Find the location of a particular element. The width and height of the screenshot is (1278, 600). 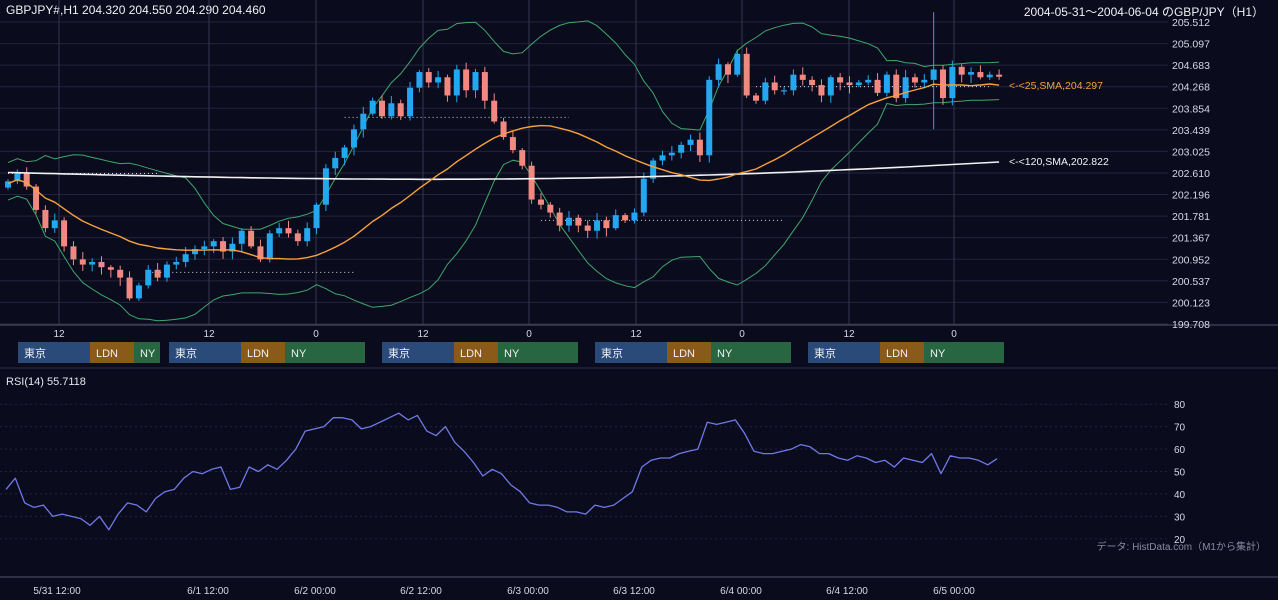

rsi-time-label: 6/1 12:00 is located at coordinates (208, 591).